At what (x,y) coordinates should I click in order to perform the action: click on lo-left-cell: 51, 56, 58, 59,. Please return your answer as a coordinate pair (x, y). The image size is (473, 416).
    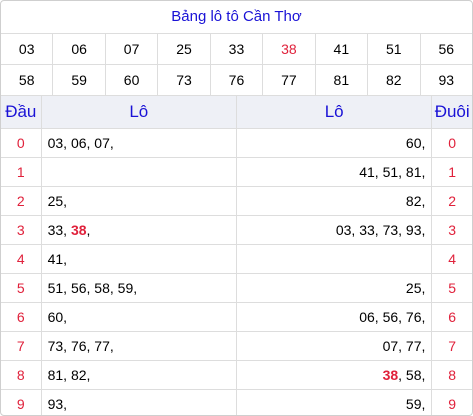
    Looking at the image, I should click on (139, 288).